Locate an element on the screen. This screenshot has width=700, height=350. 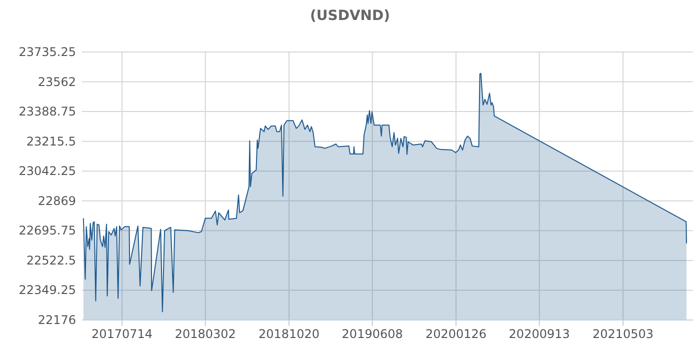
y-tick-label: 22695.75 is located at coordinates (47, 231).